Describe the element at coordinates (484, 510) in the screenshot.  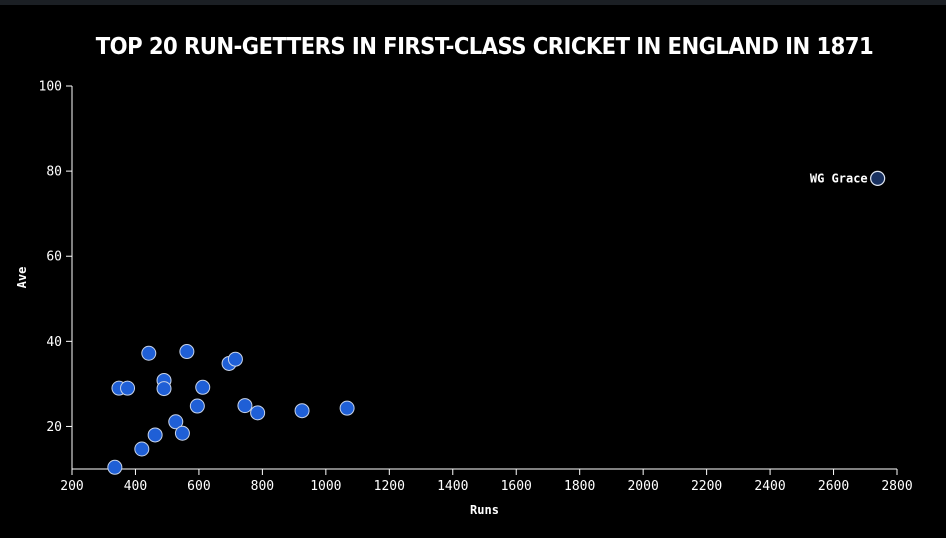
I see `x-axis-title: Runs` at that location.